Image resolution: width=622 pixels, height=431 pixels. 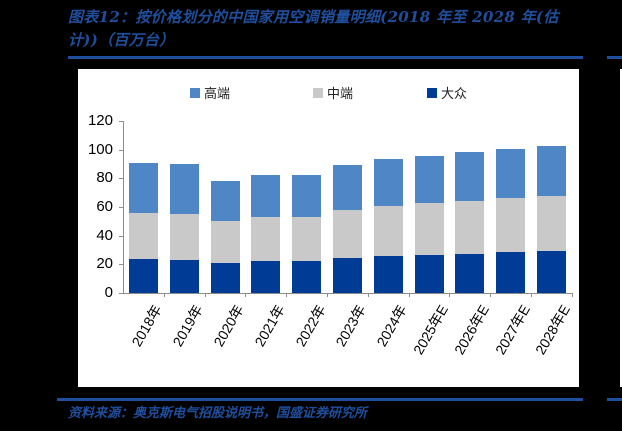 I want to click on chart-title-line1: 图表12：按价格划分的中国家用空调销量明细(2018 年至 2028 年(估, so click(x=313, y=17).